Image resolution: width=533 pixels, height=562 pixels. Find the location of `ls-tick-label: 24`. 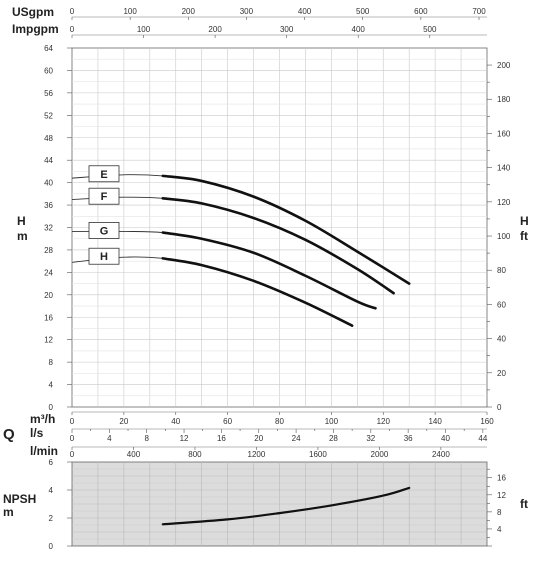

ls-tick-label: 24 is located at coordinates (296, 438).